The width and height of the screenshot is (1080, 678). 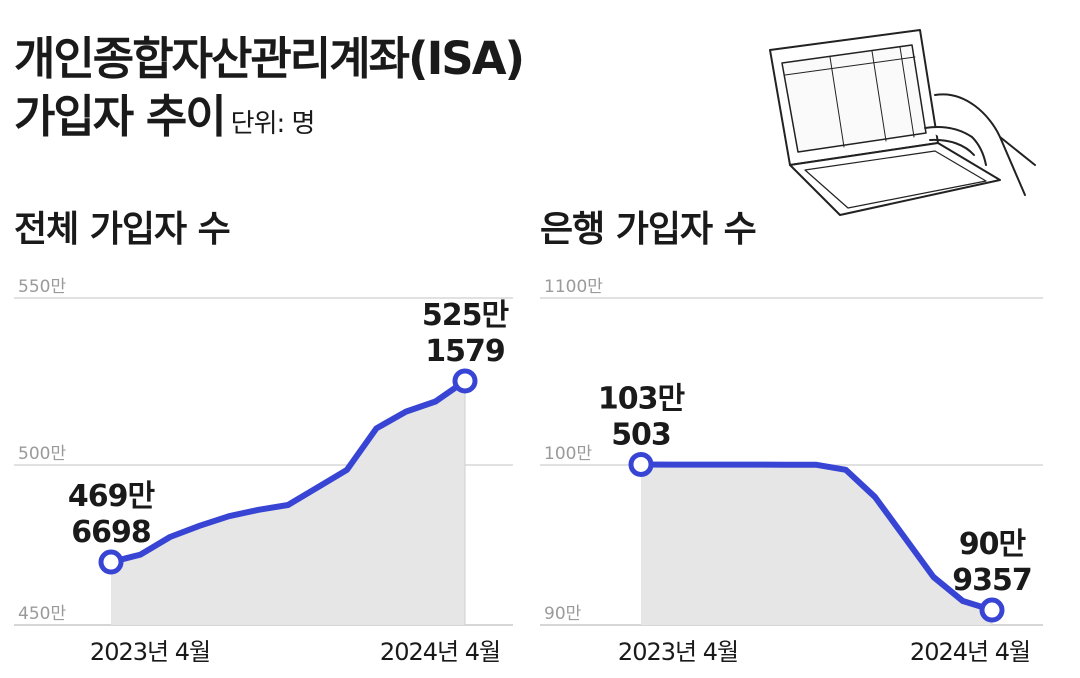 I want to click on title-line-1: 개인종합자산관리계좌(ISA), so click(x=269, y=58).